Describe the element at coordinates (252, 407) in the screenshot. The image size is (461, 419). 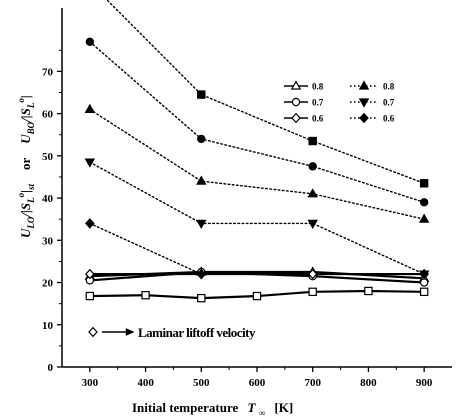
I see `x-axis-symbol: T` at that location.